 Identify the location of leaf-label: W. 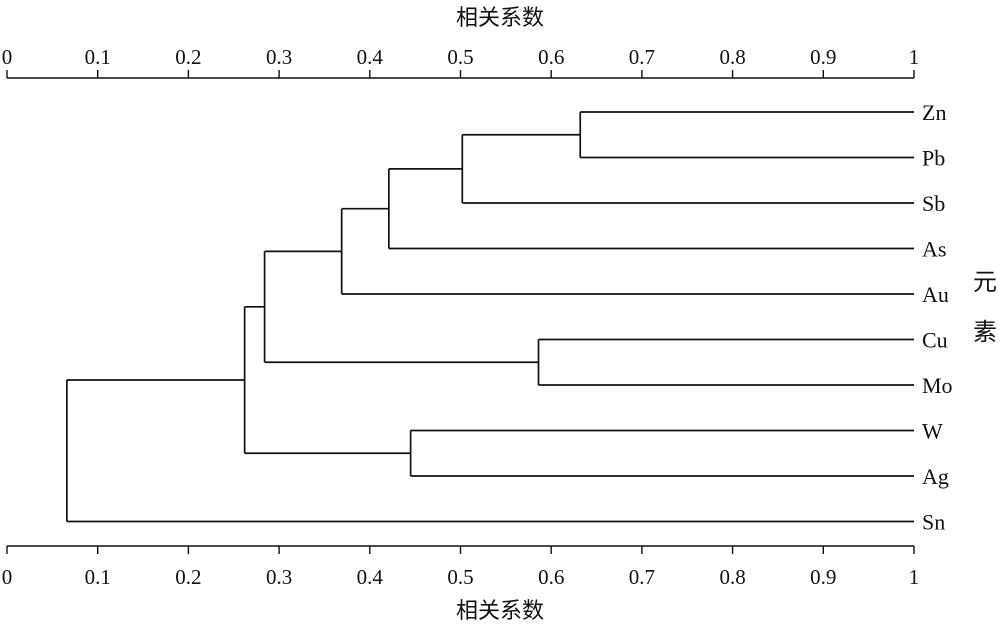
(932, 431).